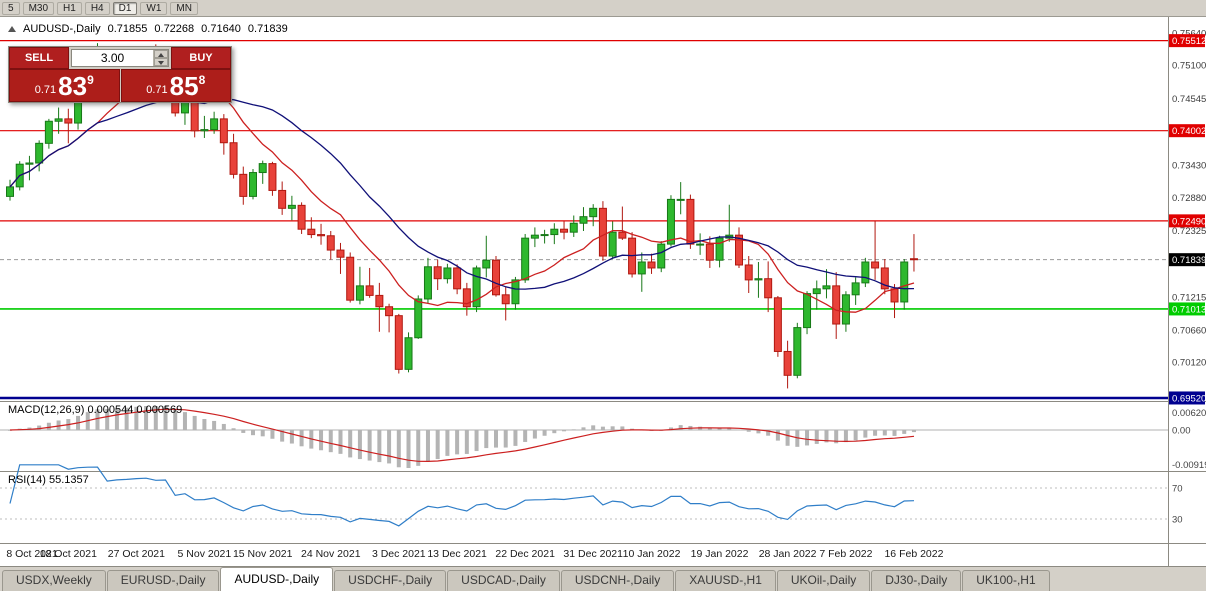 The width and height of the screenshot is (1206, 591). Describe the element at coordinates (136, 554) in the screenshot. I see `date-label: 27 Oct 2021` at that location.